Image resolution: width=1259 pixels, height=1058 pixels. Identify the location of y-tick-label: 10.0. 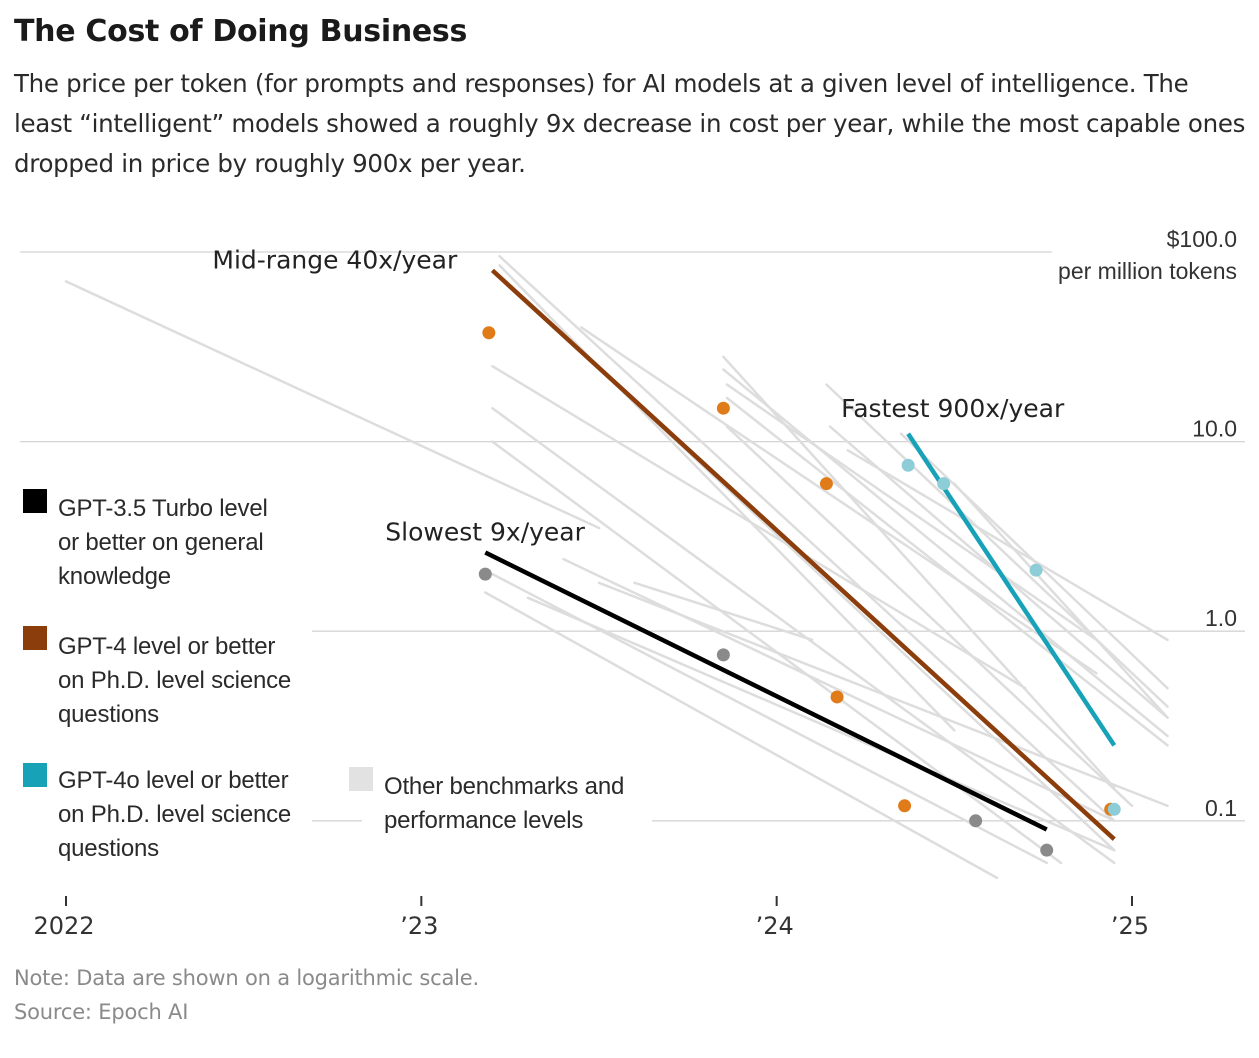
(1214, 429).